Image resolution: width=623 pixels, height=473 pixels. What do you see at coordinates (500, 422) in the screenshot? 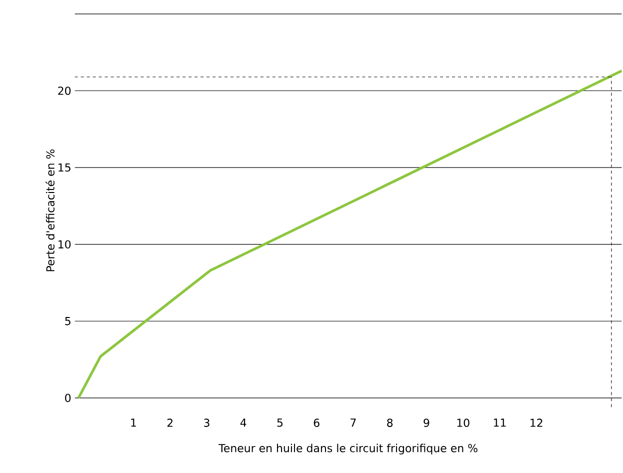
I see `x-tick-label: 11` at bounding box center [500, 422].